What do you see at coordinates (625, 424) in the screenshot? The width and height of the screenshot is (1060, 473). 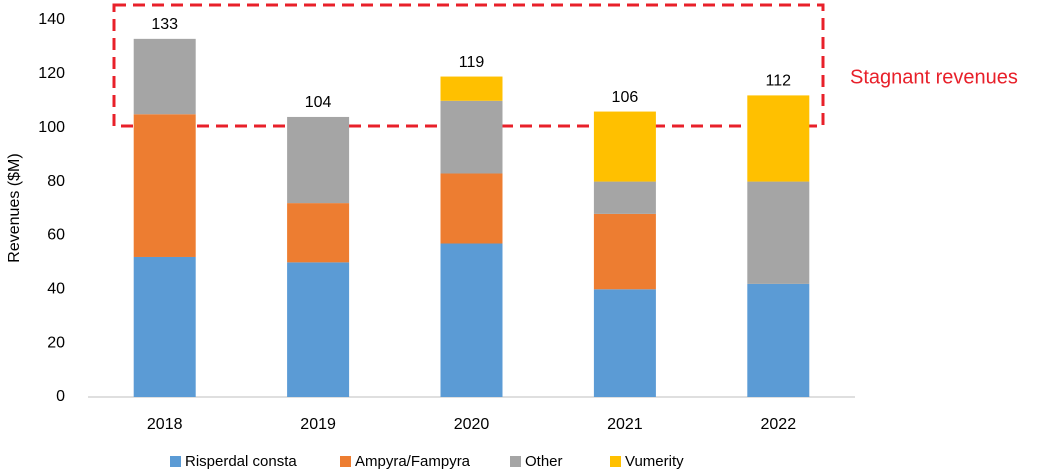 I see `x-tick-label: 2021` at bounding box center [625, 424].